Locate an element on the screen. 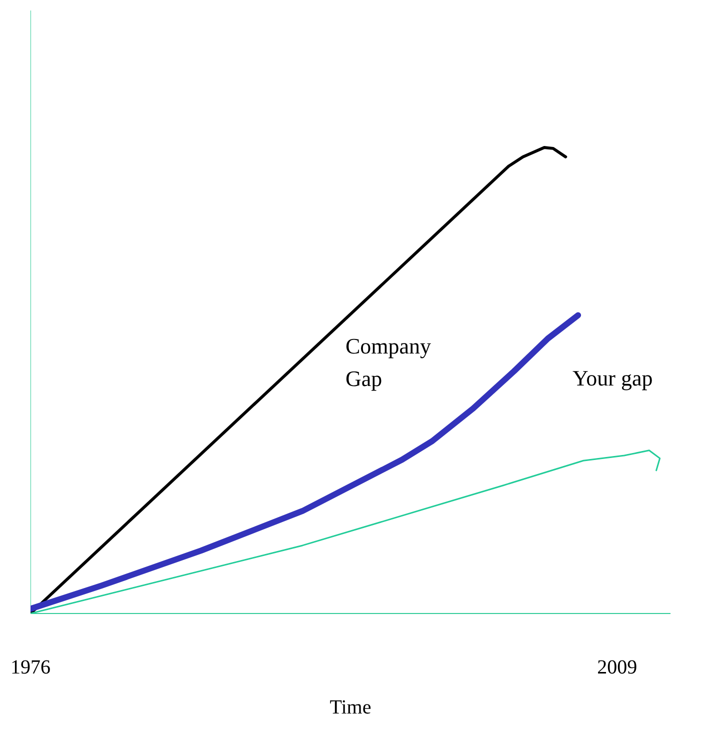 The width and height of the screenshot is (707, 738). x-tick-label: 2009 is located at coordinates (617, 667).